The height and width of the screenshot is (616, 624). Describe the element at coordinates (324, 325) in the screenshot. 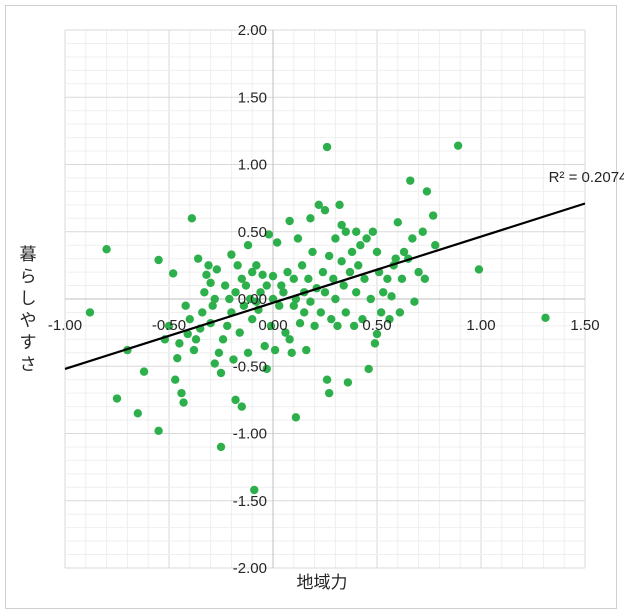

I see `x-tick-labels: -1.00 -0.50 0.00 0.50 1.00 1.50` at that location.